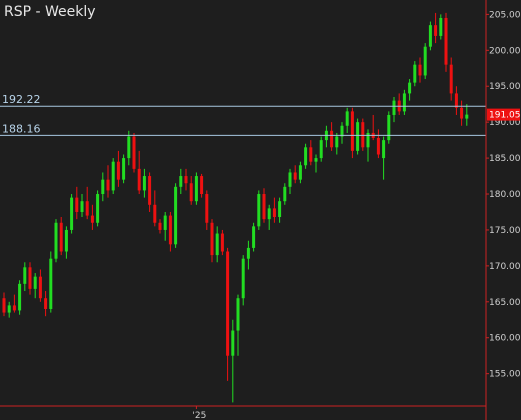  What do you see at coordinates (243, 114) in the screenshot?
I see `horizontal-lines-layer: 192.22 188.16` at bounding box center [243, 114].